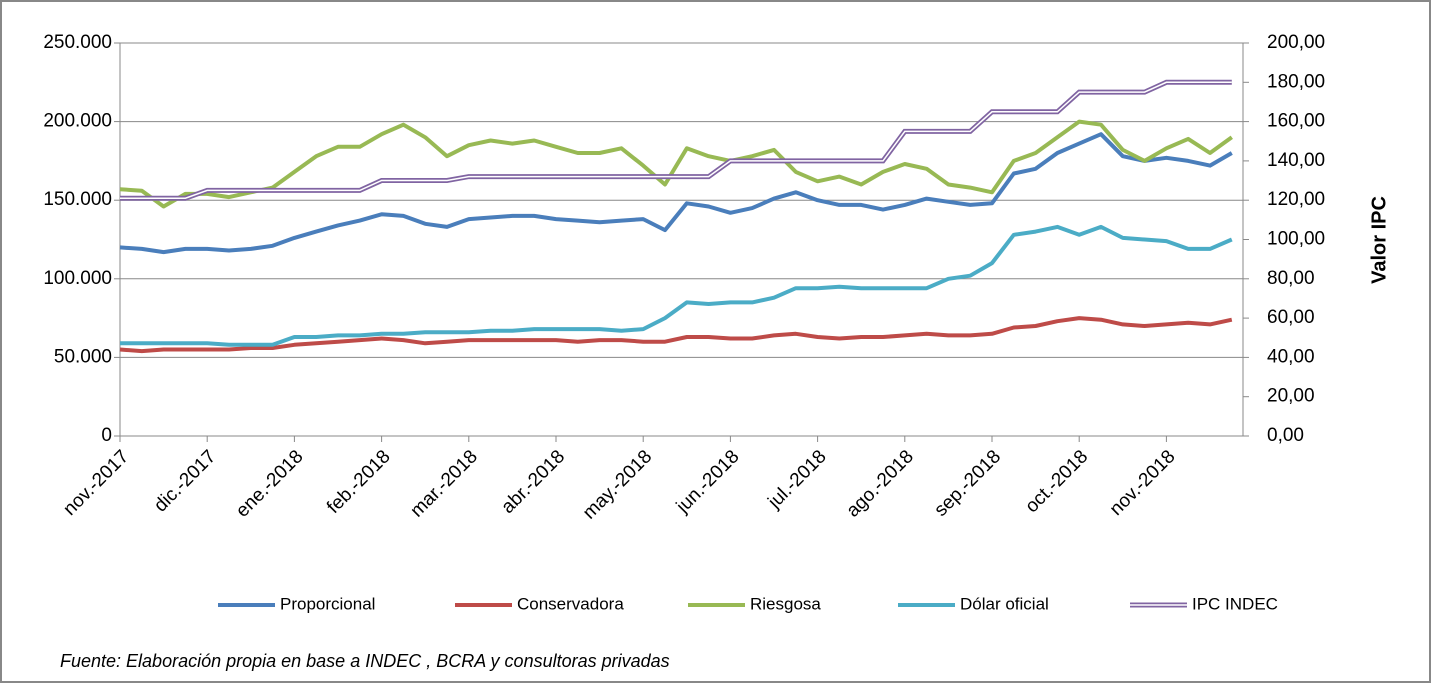 This screenshot has height=683, width=1431. I want to click on y-tick-label: 200.000, so click(77, 121).